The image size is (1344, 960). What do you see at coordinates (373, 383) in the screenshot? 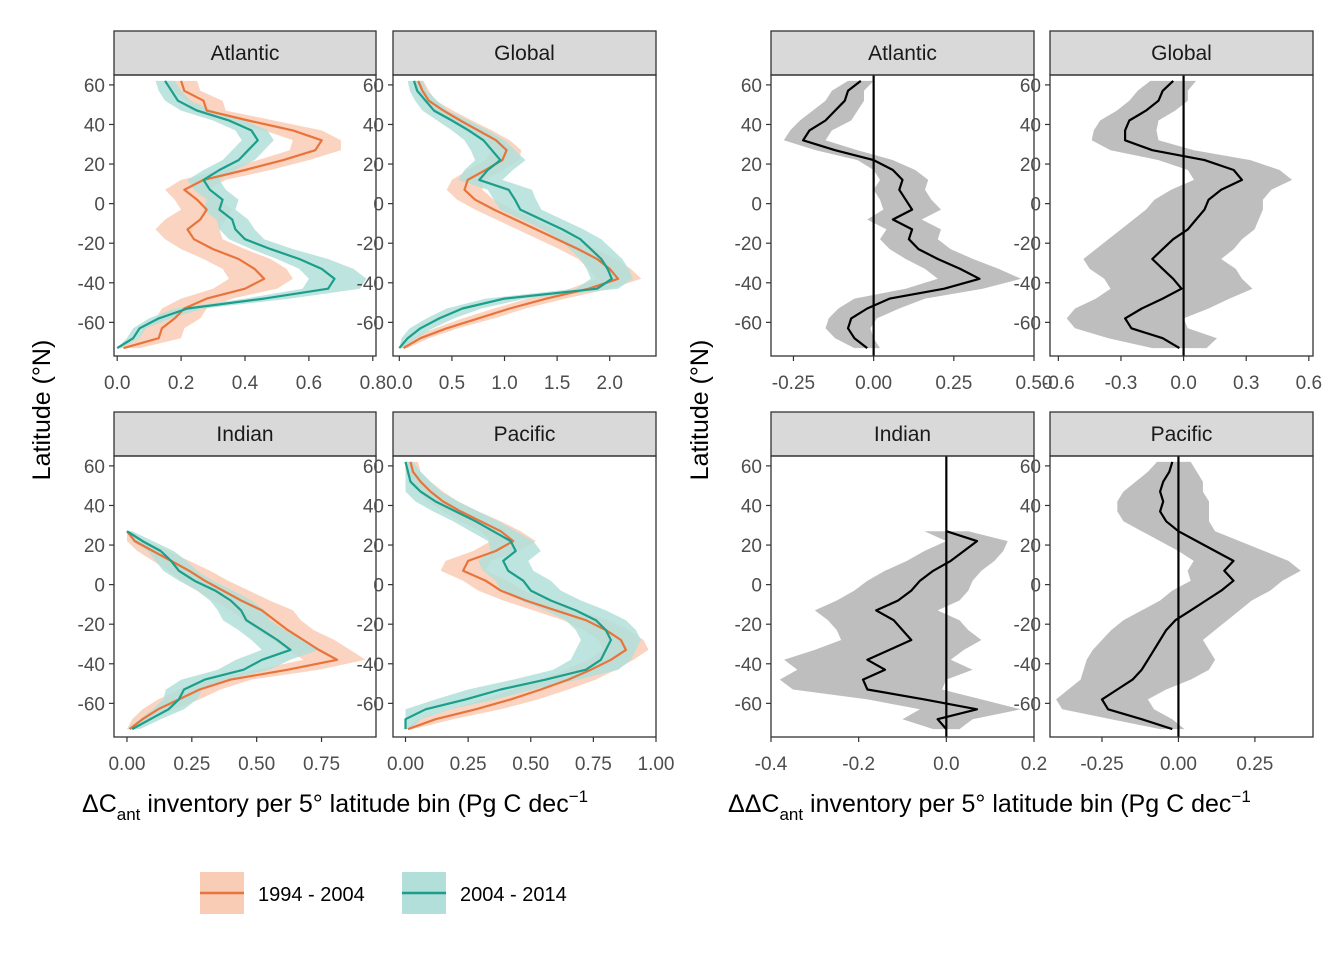
I see `panel-inventory-atlantic-xtick-label-4: 0.8` at bounding box center [373, 383].